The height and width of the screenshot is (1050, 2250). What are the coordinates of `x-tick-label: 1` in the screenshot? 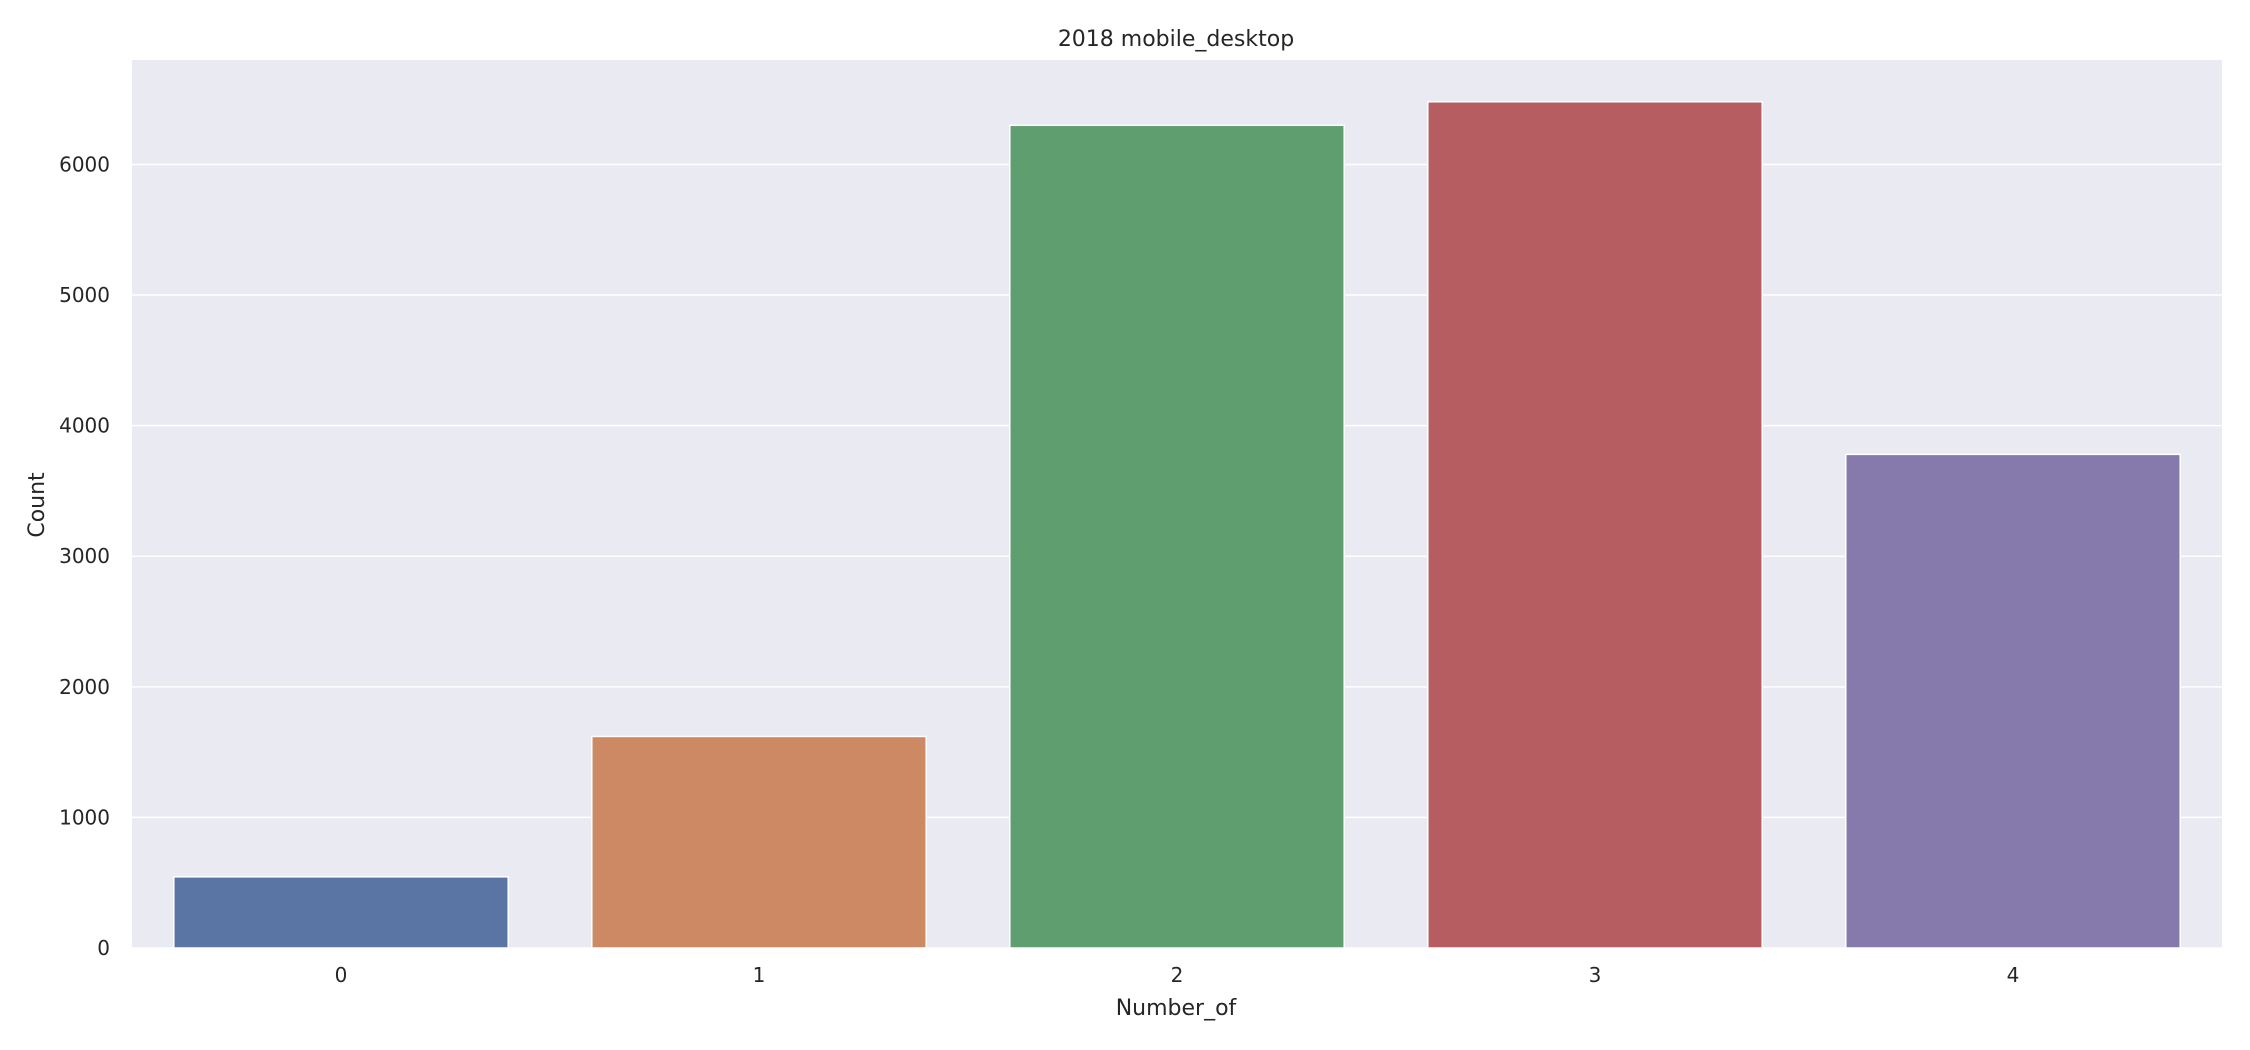 It's located at (759, 975).